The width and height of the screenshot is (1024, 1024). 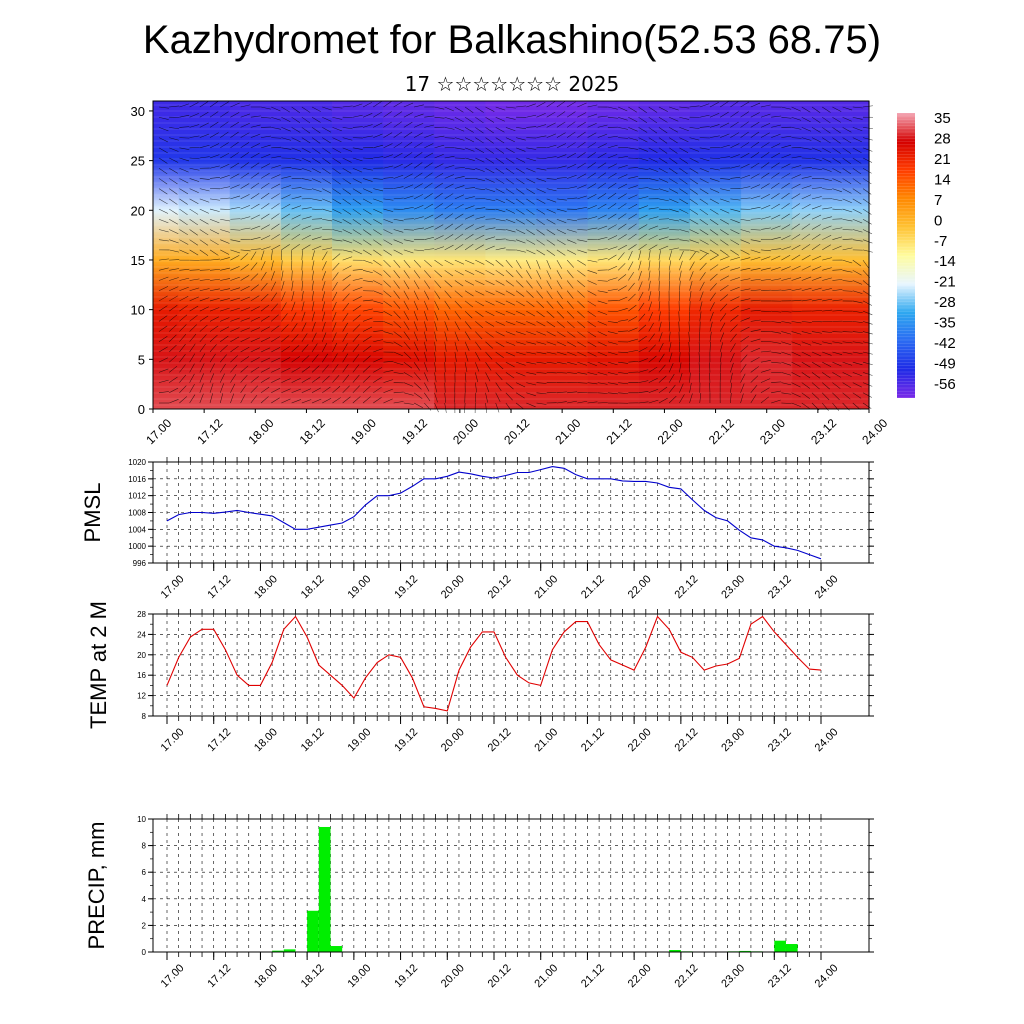 I want to click on temp-panel-series-line, so click(x=494, y=663).